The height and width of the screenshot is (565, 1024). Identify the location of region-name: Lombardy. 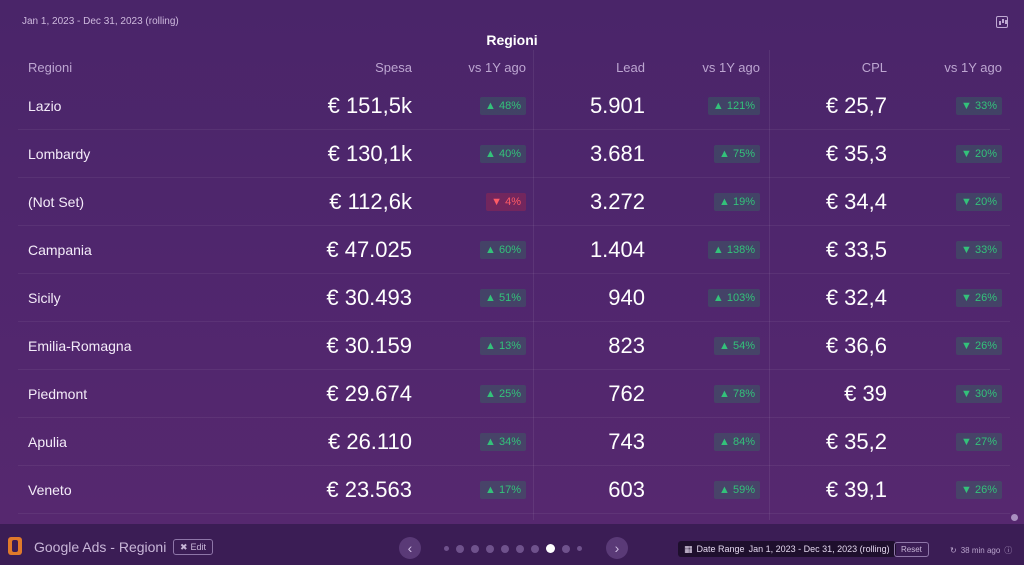
(59, 154).